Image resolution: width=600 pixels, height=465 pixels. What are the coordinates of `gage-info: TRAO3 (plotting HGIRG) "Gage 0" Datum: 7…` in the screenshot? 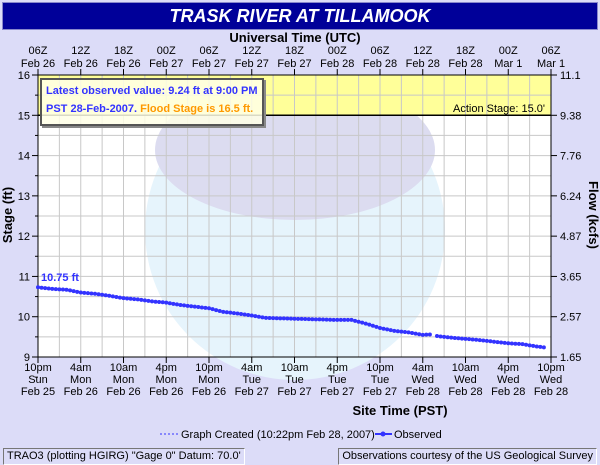 It's located at (124, 456).